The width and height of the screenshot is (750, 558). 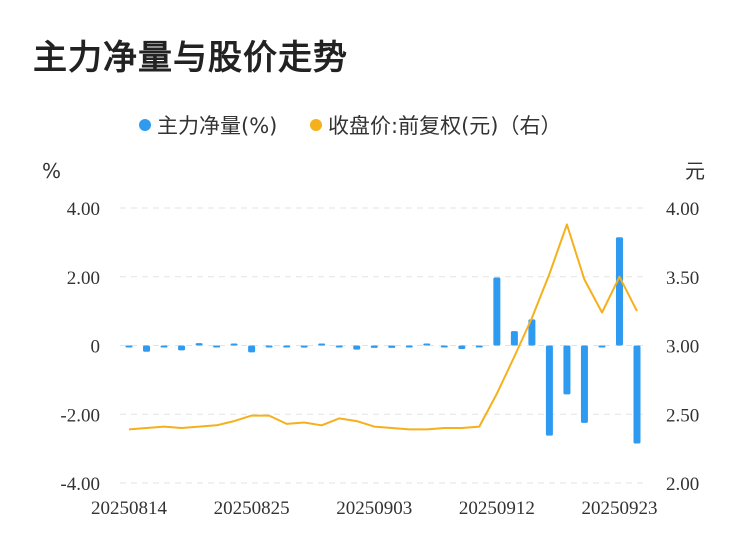 What do you see at coordinates (682, 278) in the screenshot?
I see `right-tick-label: 3.50` at bounding box center [682, 278].